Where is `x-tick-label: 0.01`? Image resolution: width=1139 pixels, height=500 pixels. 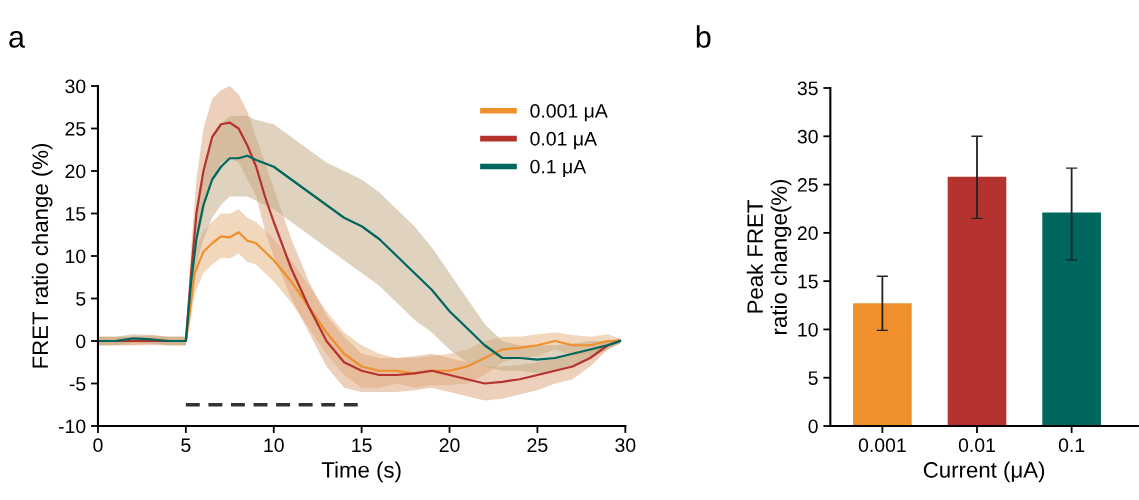 x-tick-label: 0.01 is located at coordinates (976, 445).